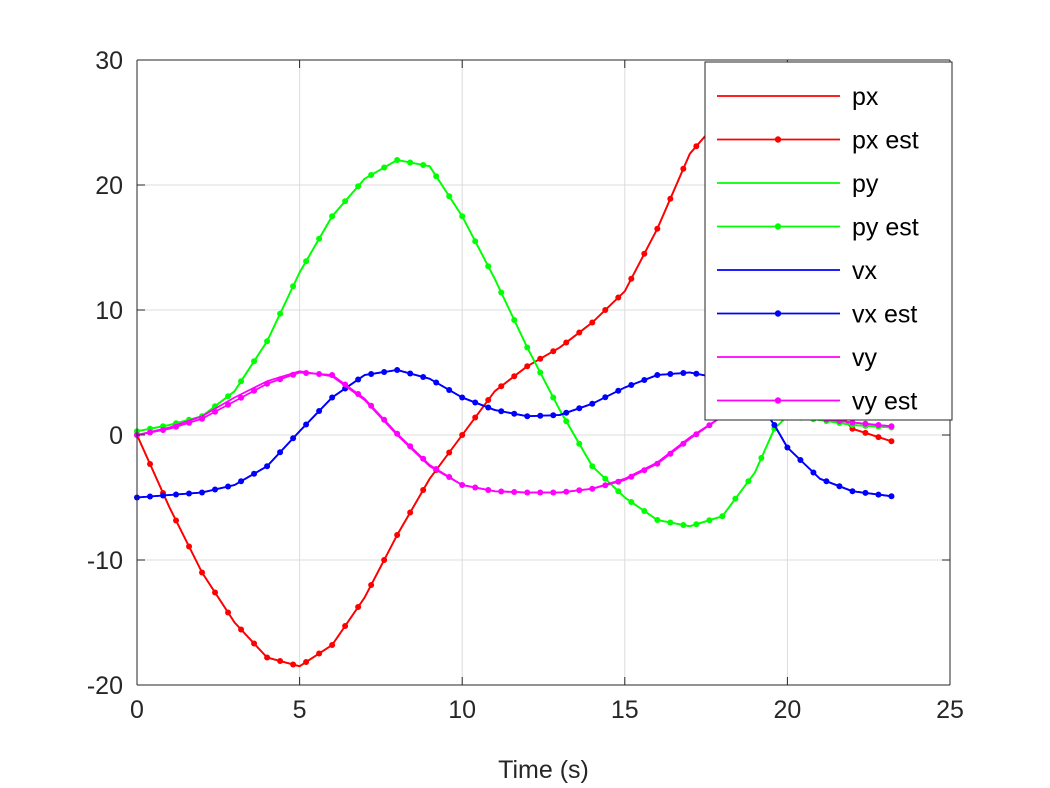 The width and height of the screenshot is (1050, 788). What do you see at coordinates (137, 710) in the screenshot?
I see `x-tick-label: 0` at bounding box center [137, 710].